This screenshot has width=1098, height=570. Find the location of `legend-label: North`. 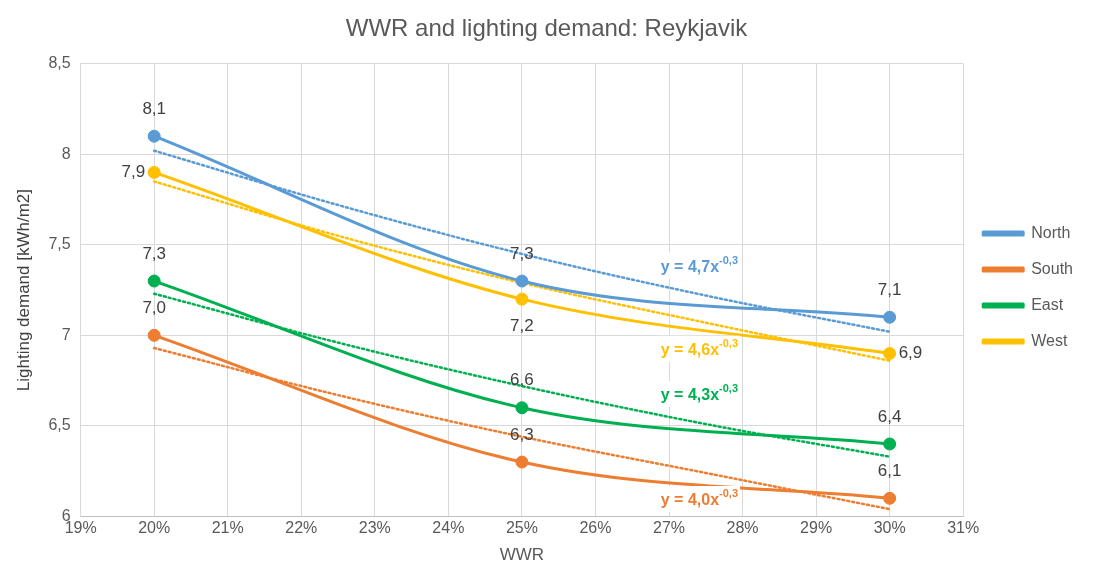

legend-label: North is located at coordinates (1051, 232).